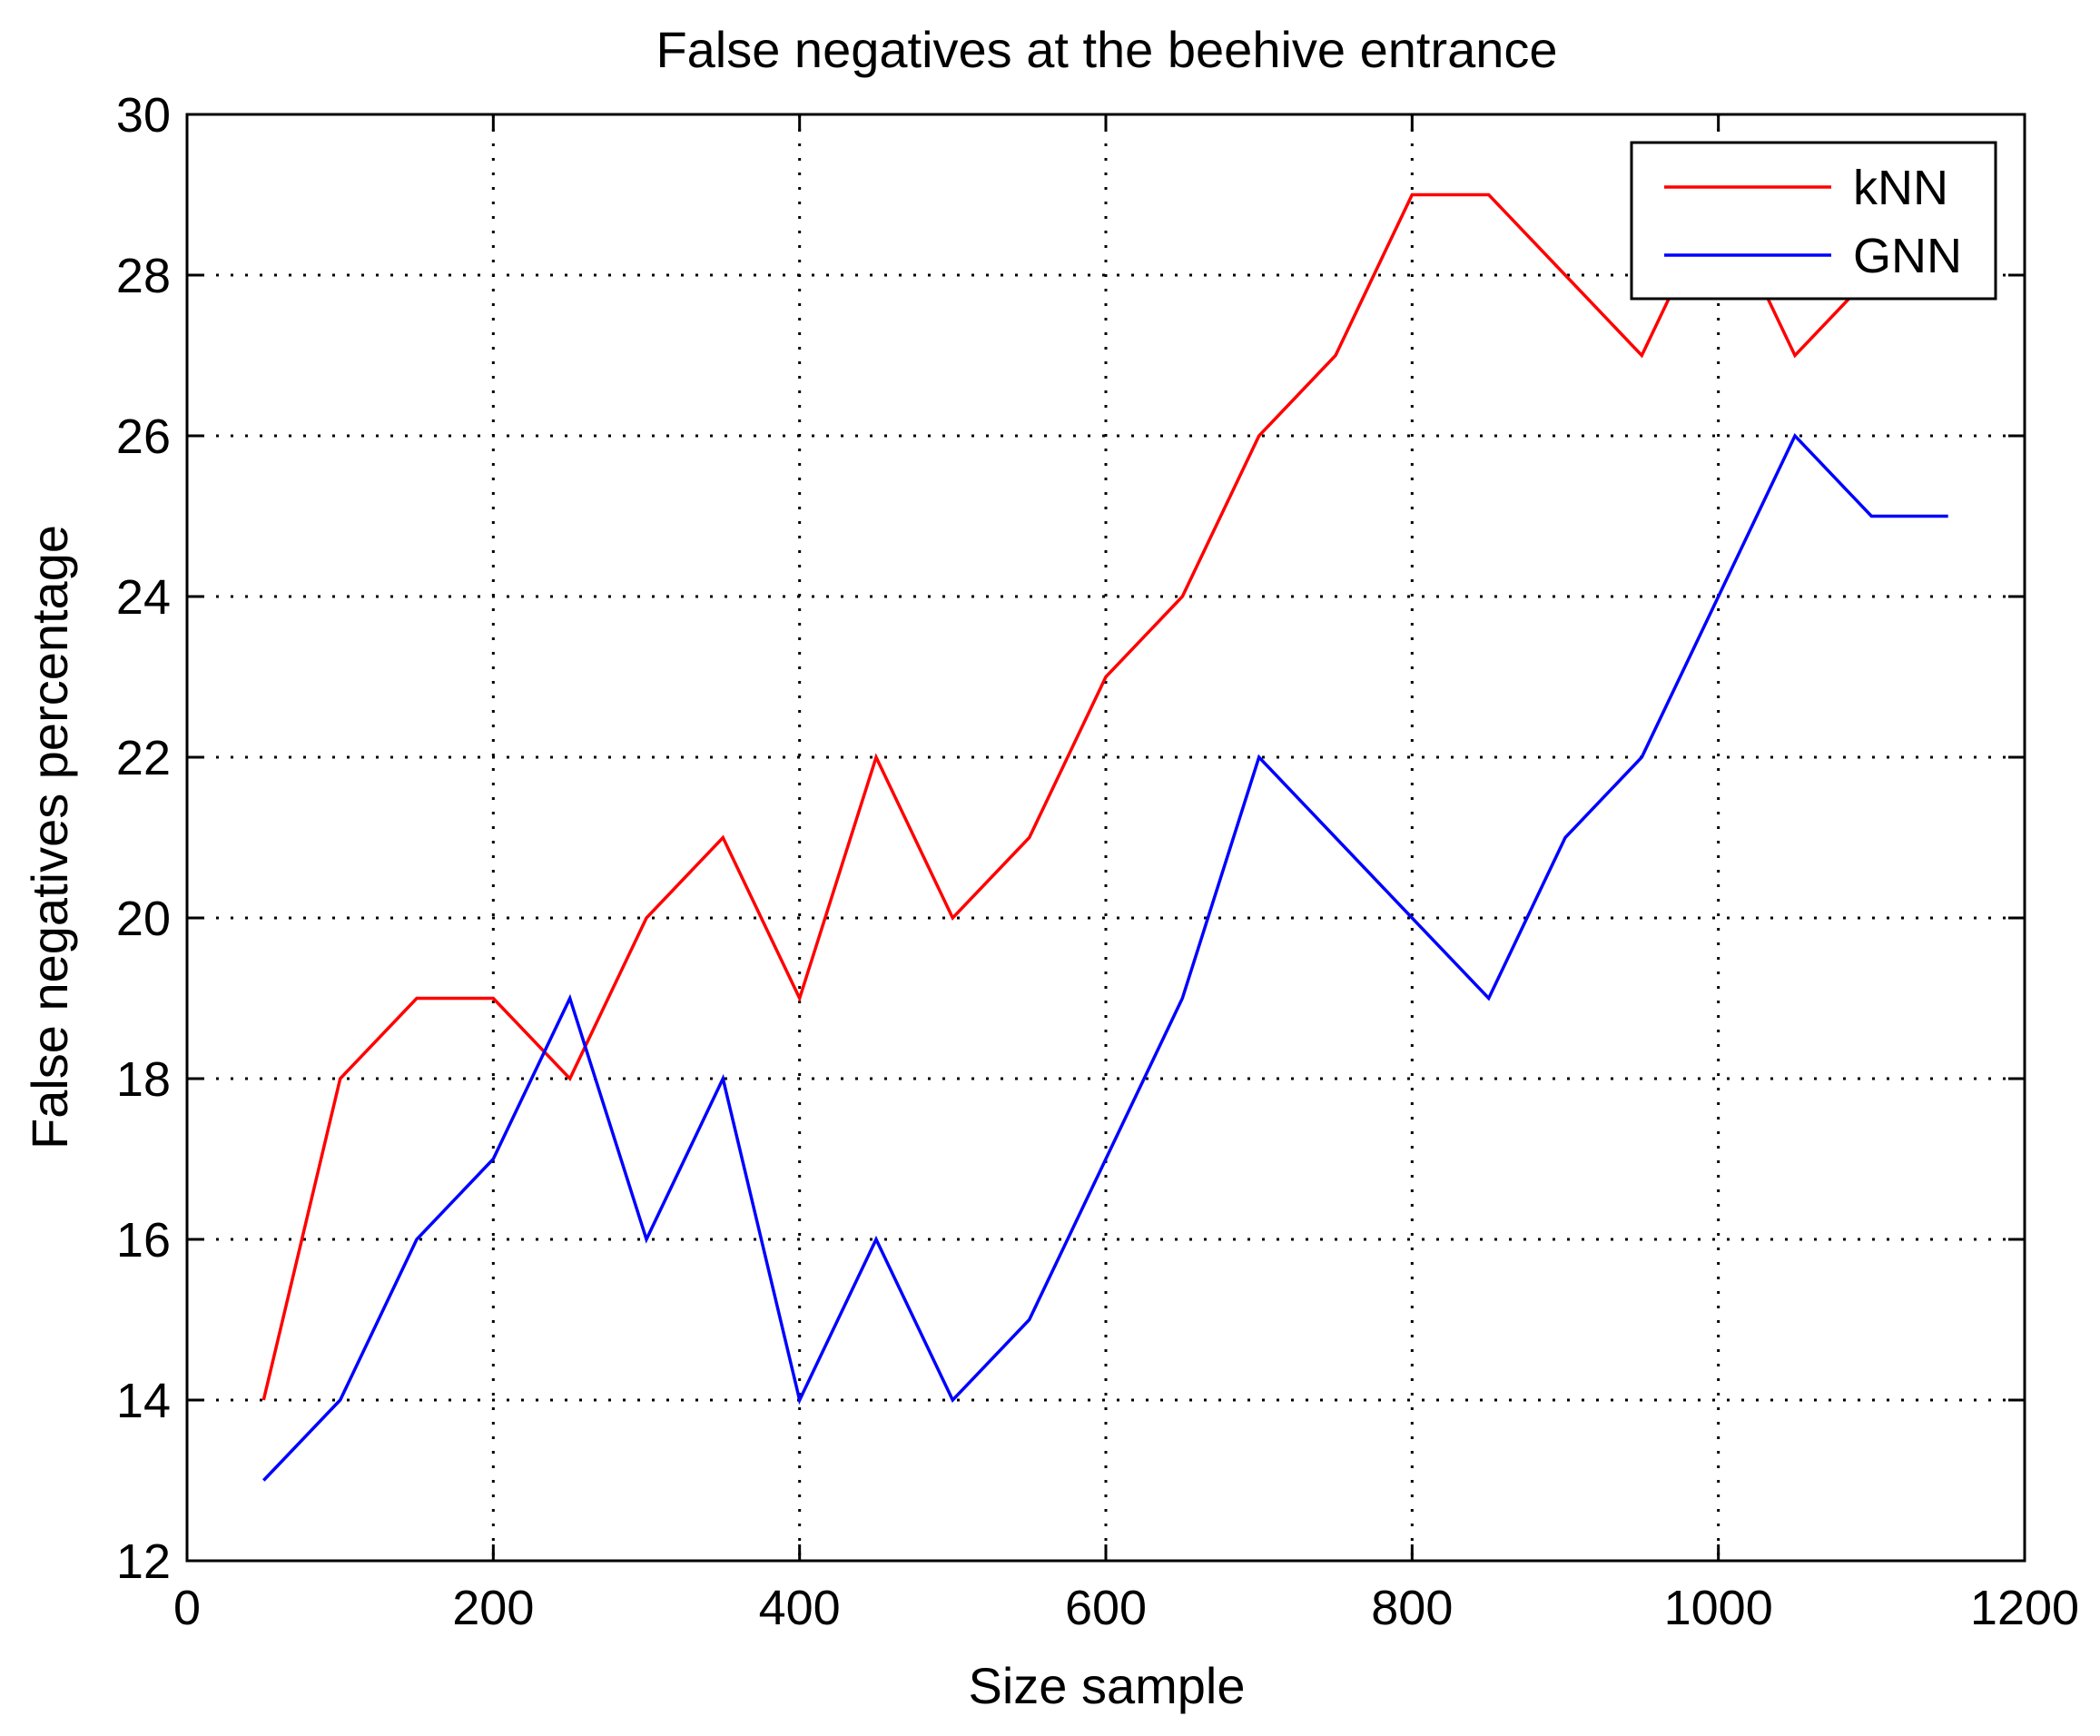 Image resolution: width=2100 pixels, height=1736 pixels. What do you see at coordinates (143, 115) in the screenshot?
I see `y-tick-label: 30` at bounding box center [143, 115].